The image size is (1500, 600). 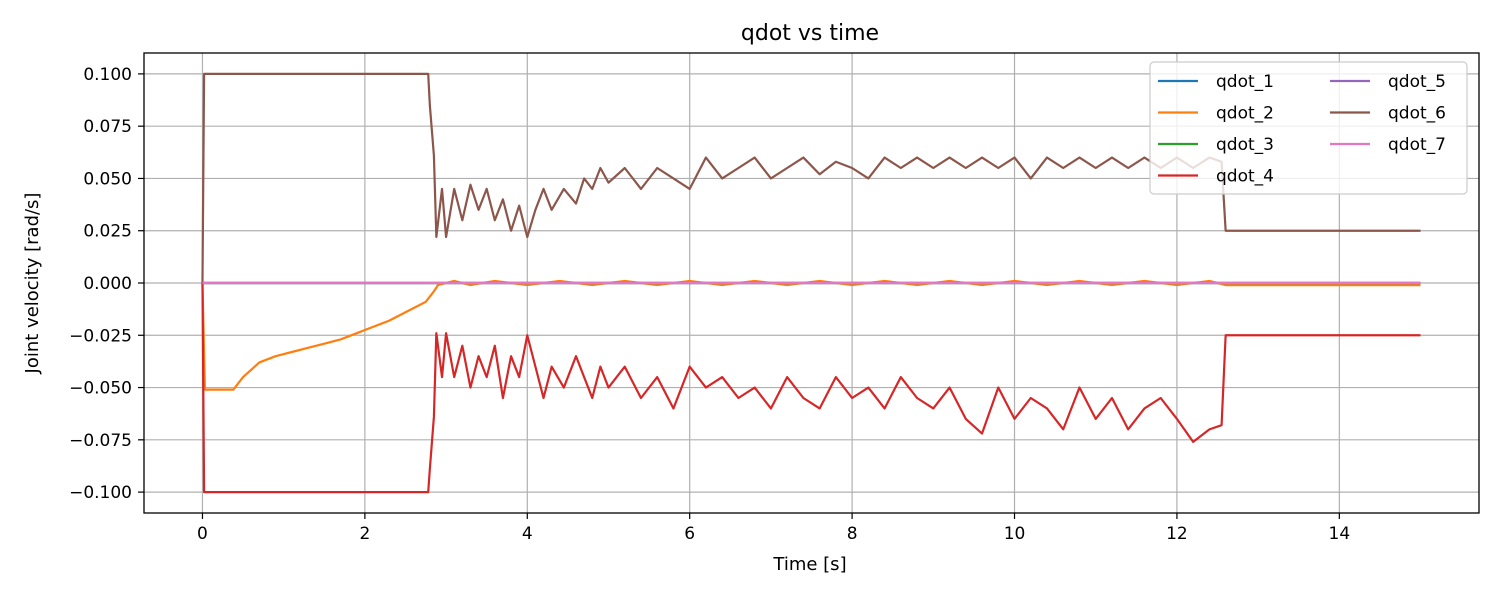 What do you see at coordinates (1245, 177) in the screenshot?
I see `legend-label: qdot_4` at bounding box center [1245, 177].